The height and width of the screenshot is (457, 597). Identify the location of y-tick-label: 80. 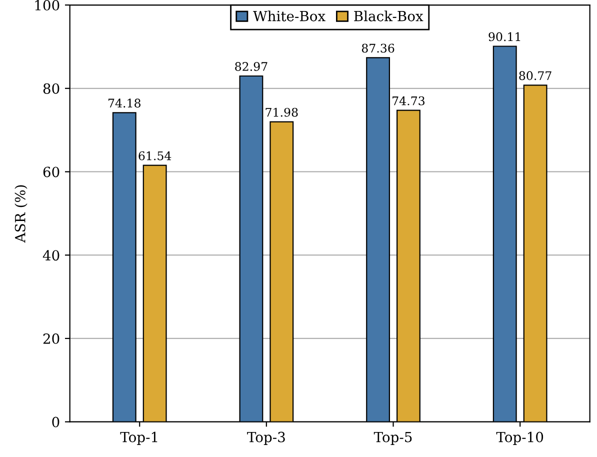
(51, 88).